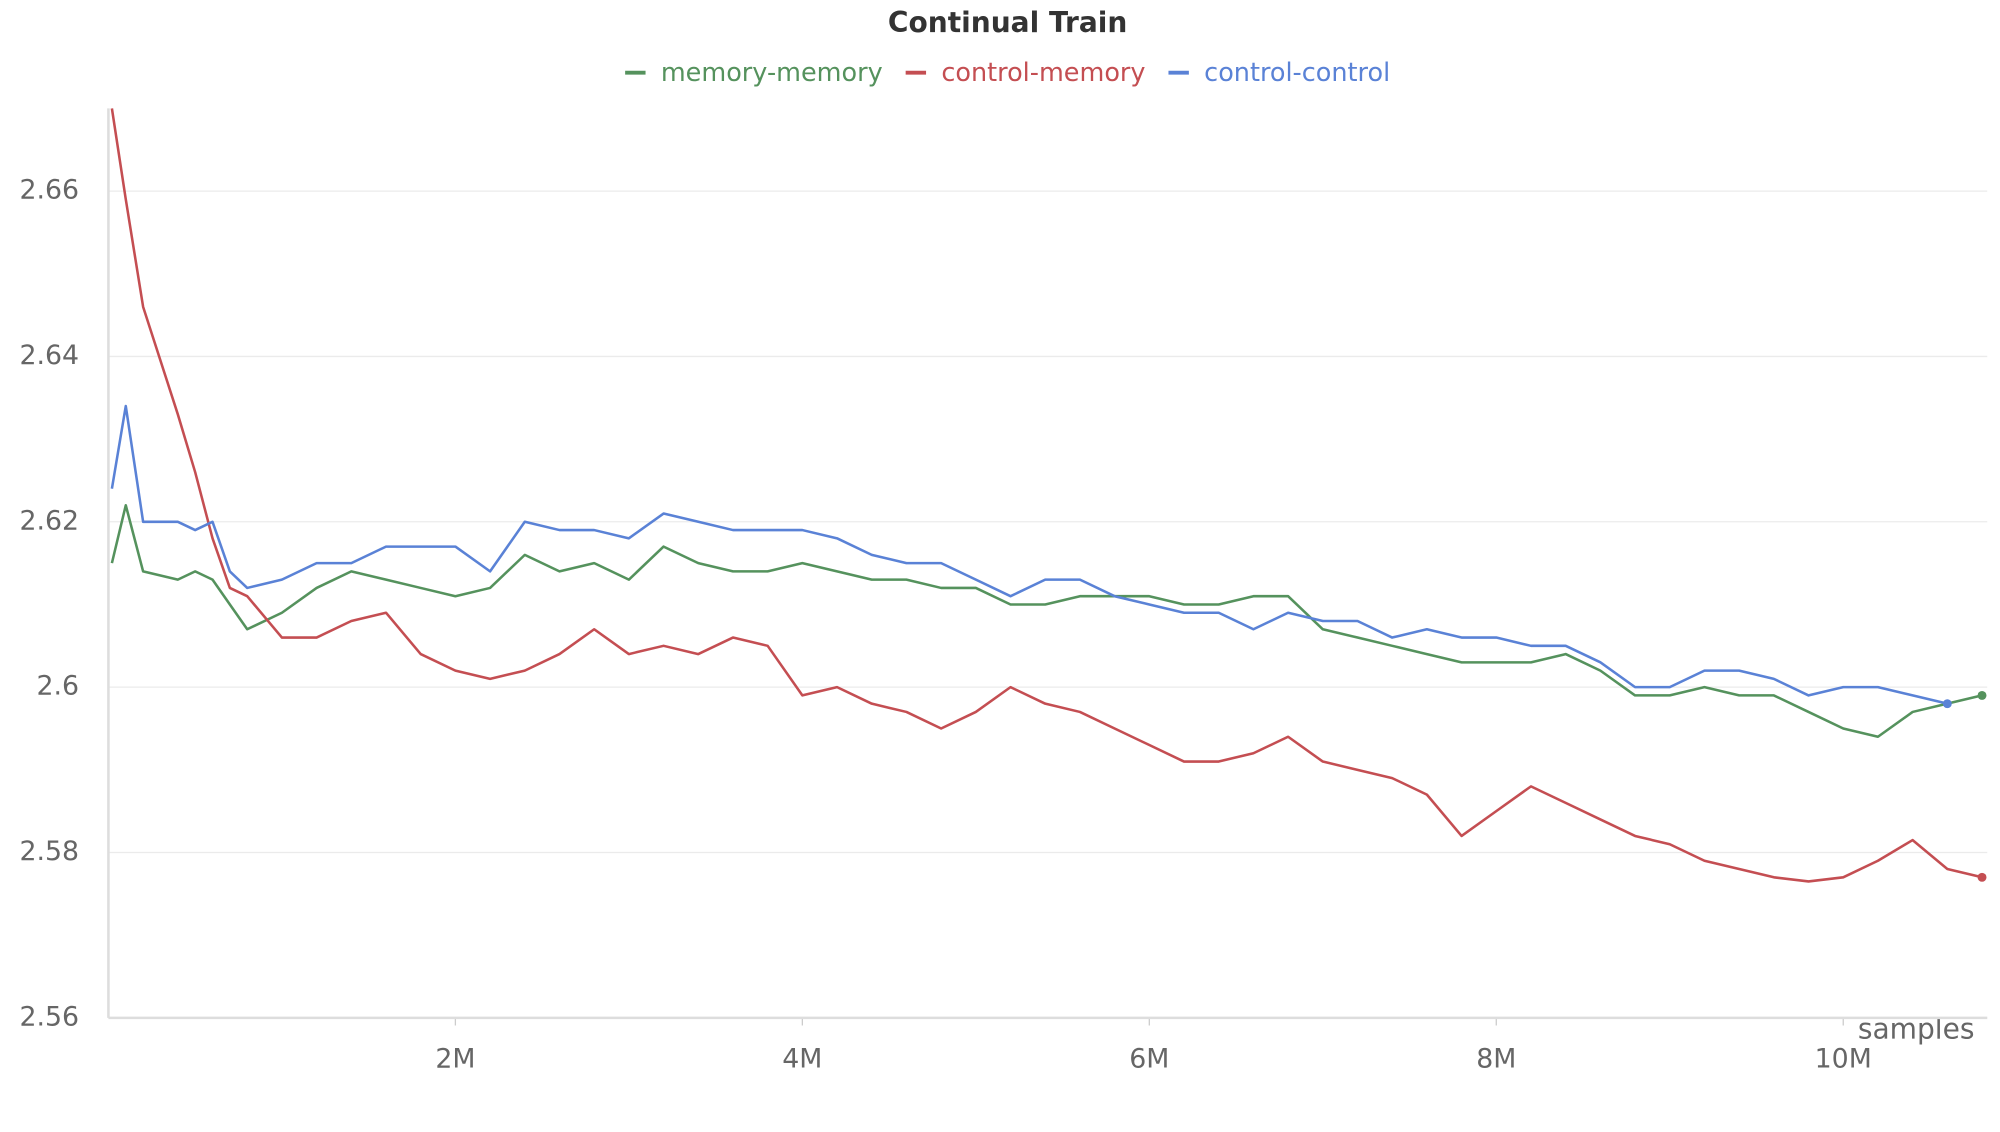  I want to click on y-tick-label: 2.66, so click(49, 190).